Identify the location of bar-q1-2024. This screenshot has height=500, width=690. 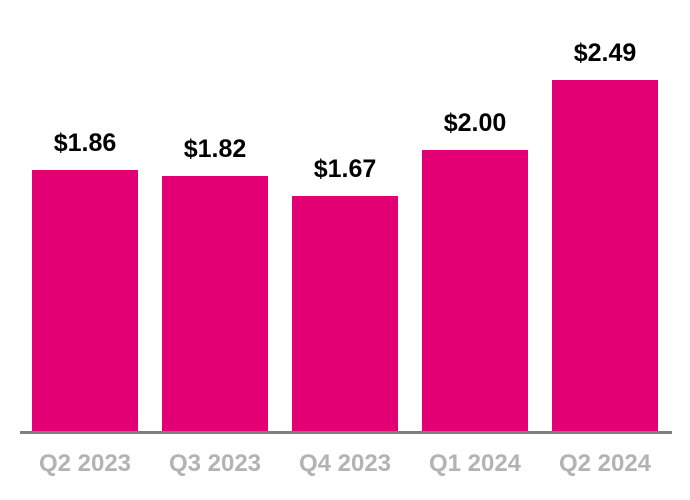
(475, 291).